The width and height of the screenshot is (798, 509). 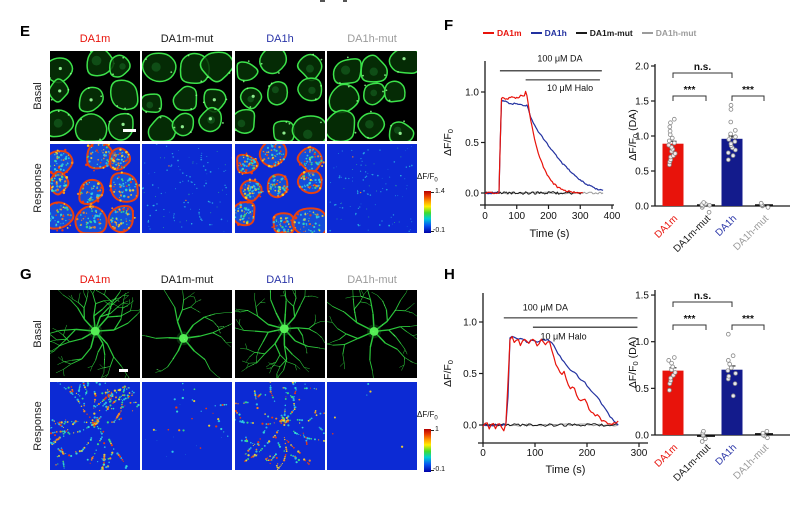 I want to click on legend: DA1m DA1h DA1m-mut DA1h-mut, so click(x=589, y=33).